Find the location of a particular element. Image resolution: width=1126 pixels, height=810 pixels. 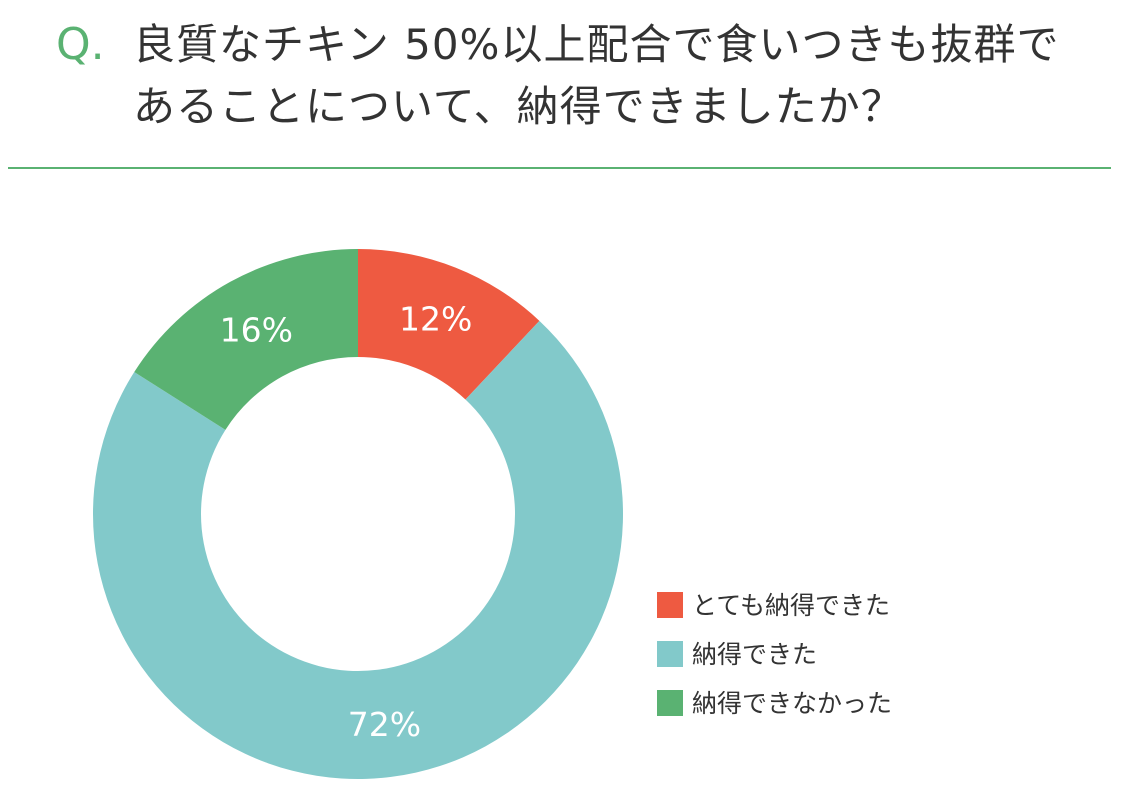

legend-label: とても納得できた is located at coordinates (791, 605).